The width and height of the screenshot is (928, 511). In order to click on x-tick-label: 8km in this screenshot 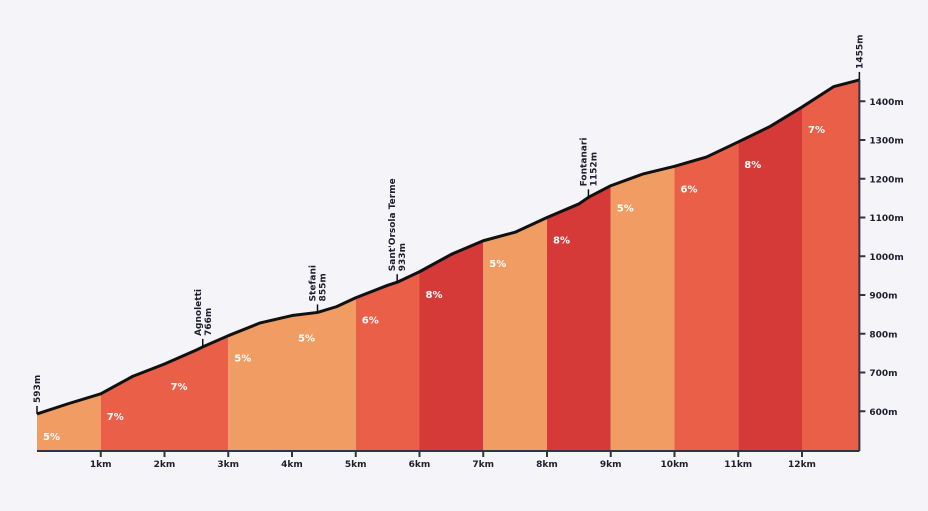, I will do `click(547, 465)`.